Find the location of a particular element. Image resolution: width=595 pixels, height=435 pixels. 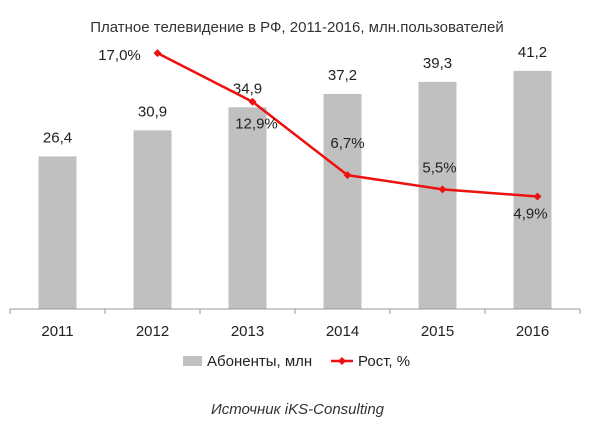

line-label-2015: 5,5% is located at coordinates (439, 167).